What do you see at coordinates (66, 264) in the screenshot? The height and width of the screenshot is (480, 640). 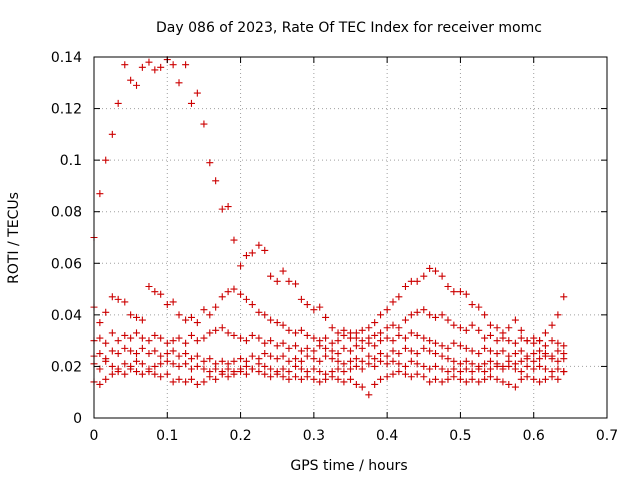 I see `y-tick-label: 0.06` at bounding box center [66, 264].